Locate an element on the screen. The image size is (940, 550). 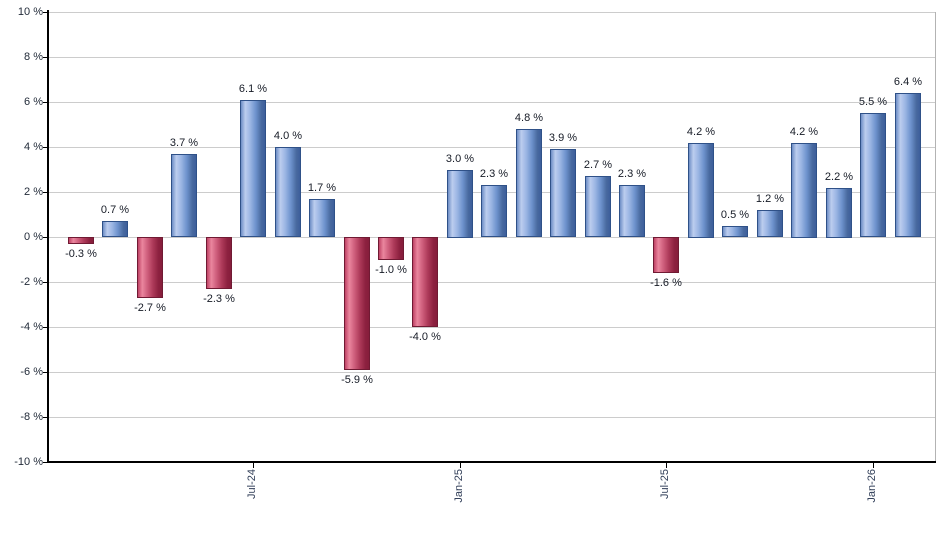
bar-value-label: 2.7 % is located at coordinates (598, 165).